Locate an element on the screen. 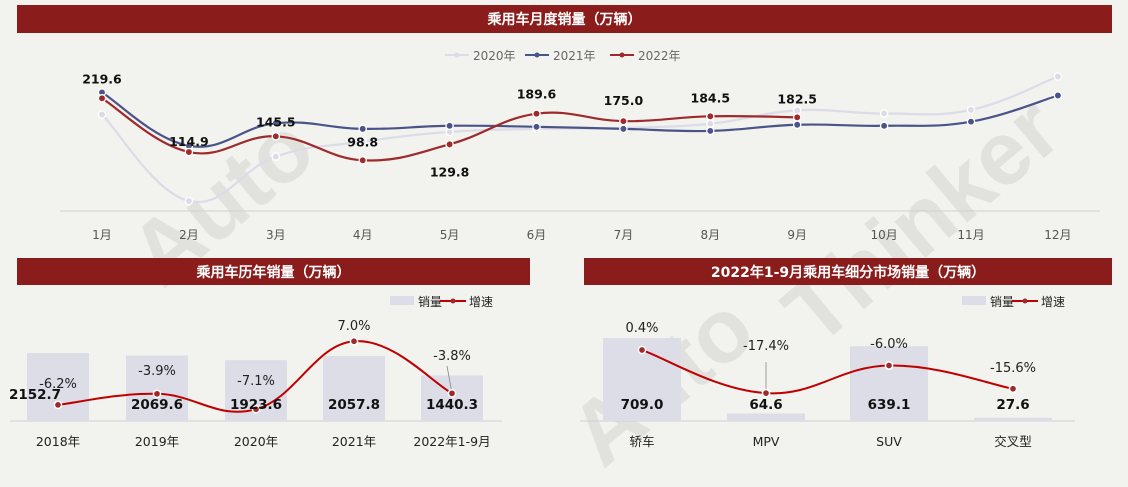  x-tick-label: MPV is located at coordinates (766, 441).